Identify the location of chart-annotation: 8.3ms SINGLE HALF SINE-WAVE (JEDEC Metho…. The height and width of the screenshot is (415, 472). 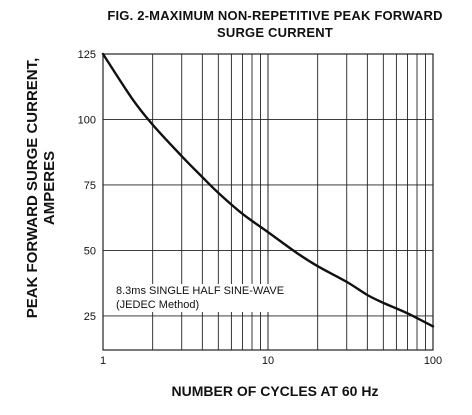
(200, 298).